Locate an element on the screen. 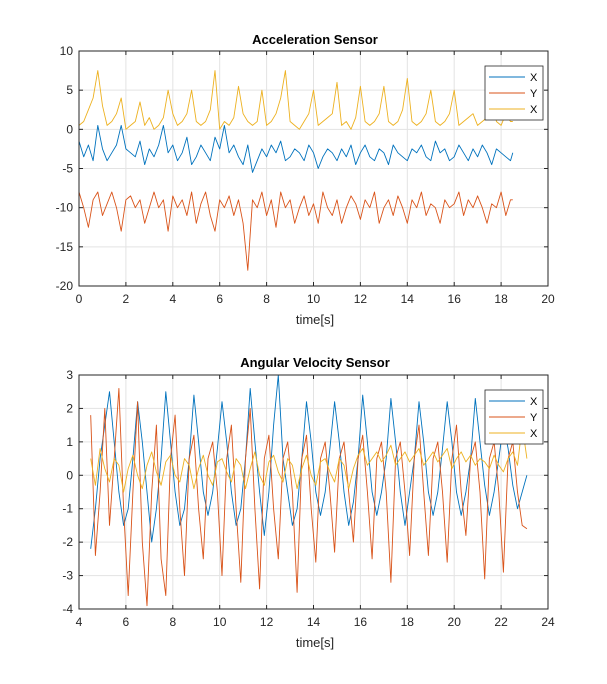  angular-velocity-x-tick-label: 14 is located at coordinates (314, 622).